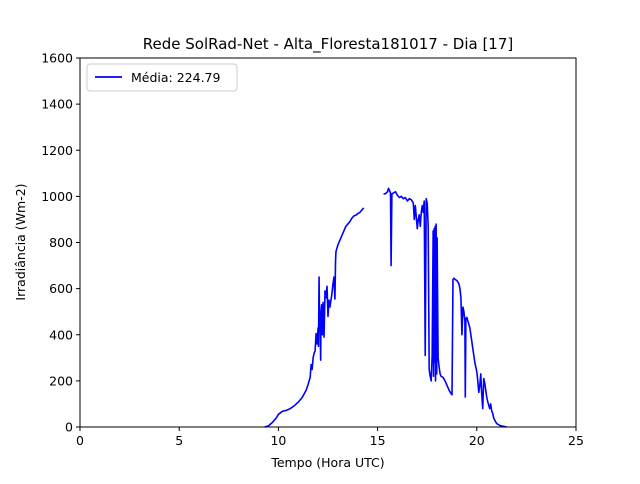 This screenshot has height=484, width=640. I want to click on legend: Média: 224.79, so click(162, 77).